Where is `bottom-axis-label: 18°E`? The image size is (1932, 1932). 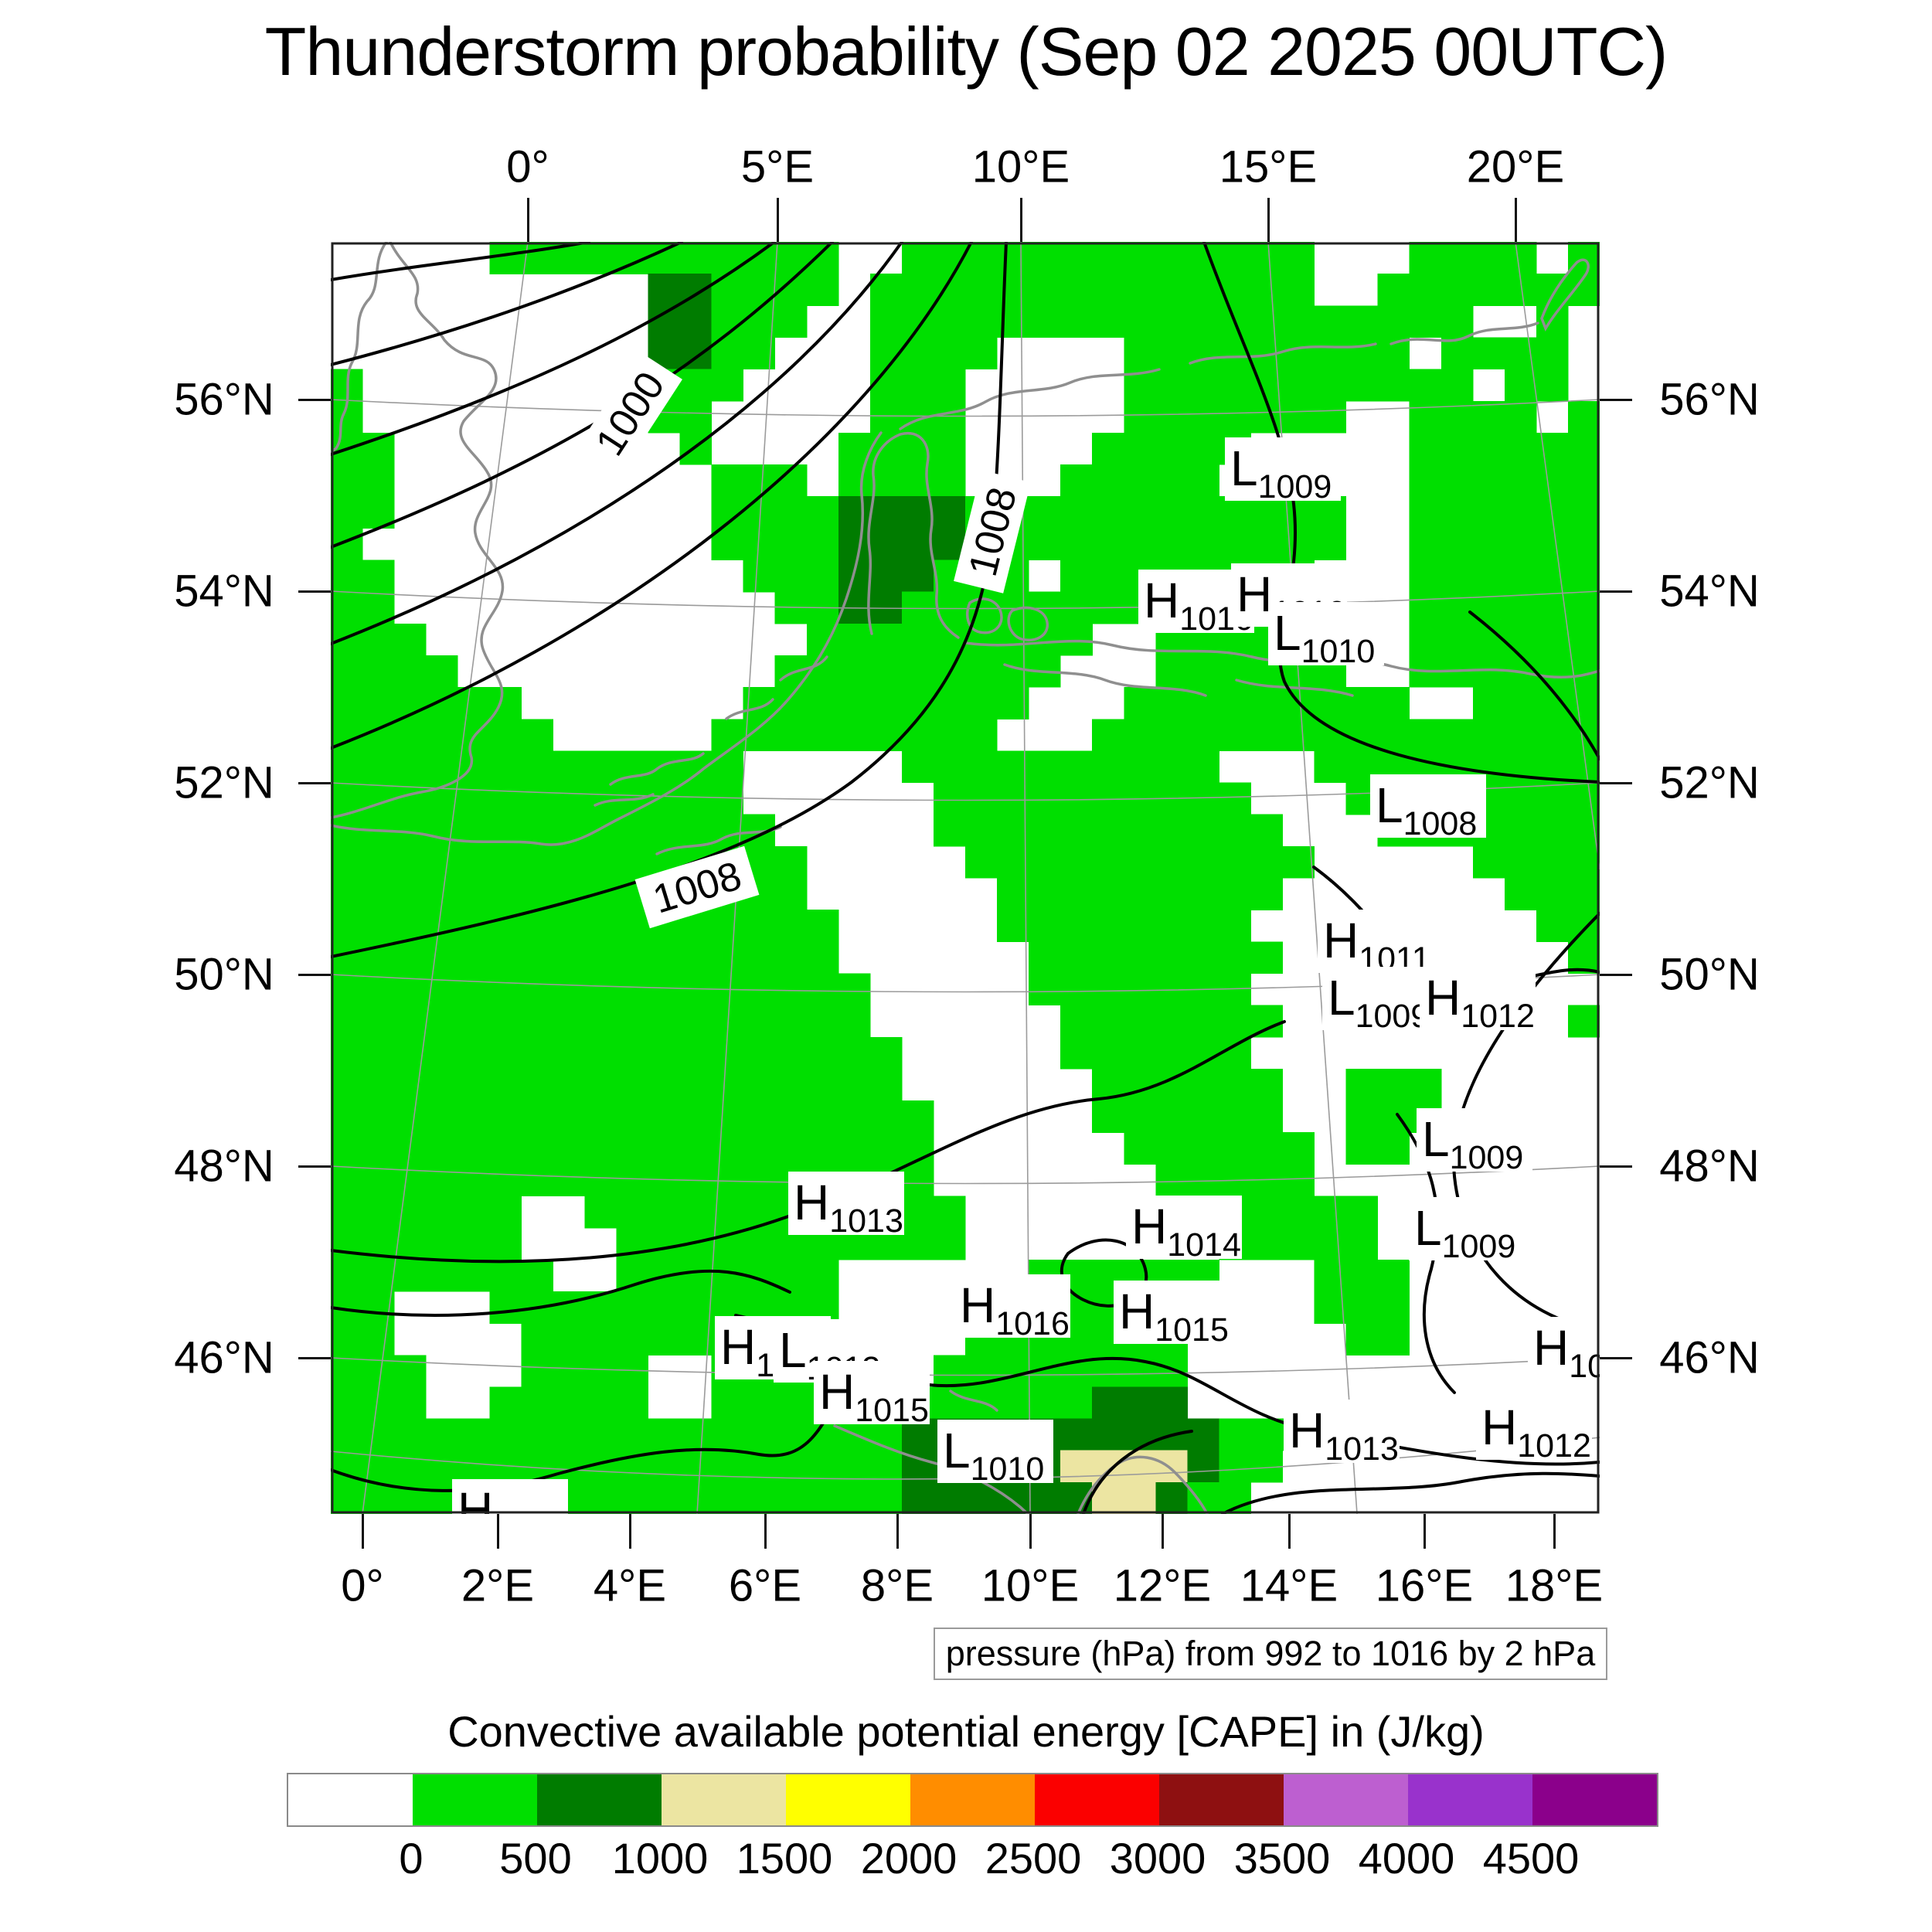 bottom-axis-label: 18°E is located at coordinates (1554, 1586).